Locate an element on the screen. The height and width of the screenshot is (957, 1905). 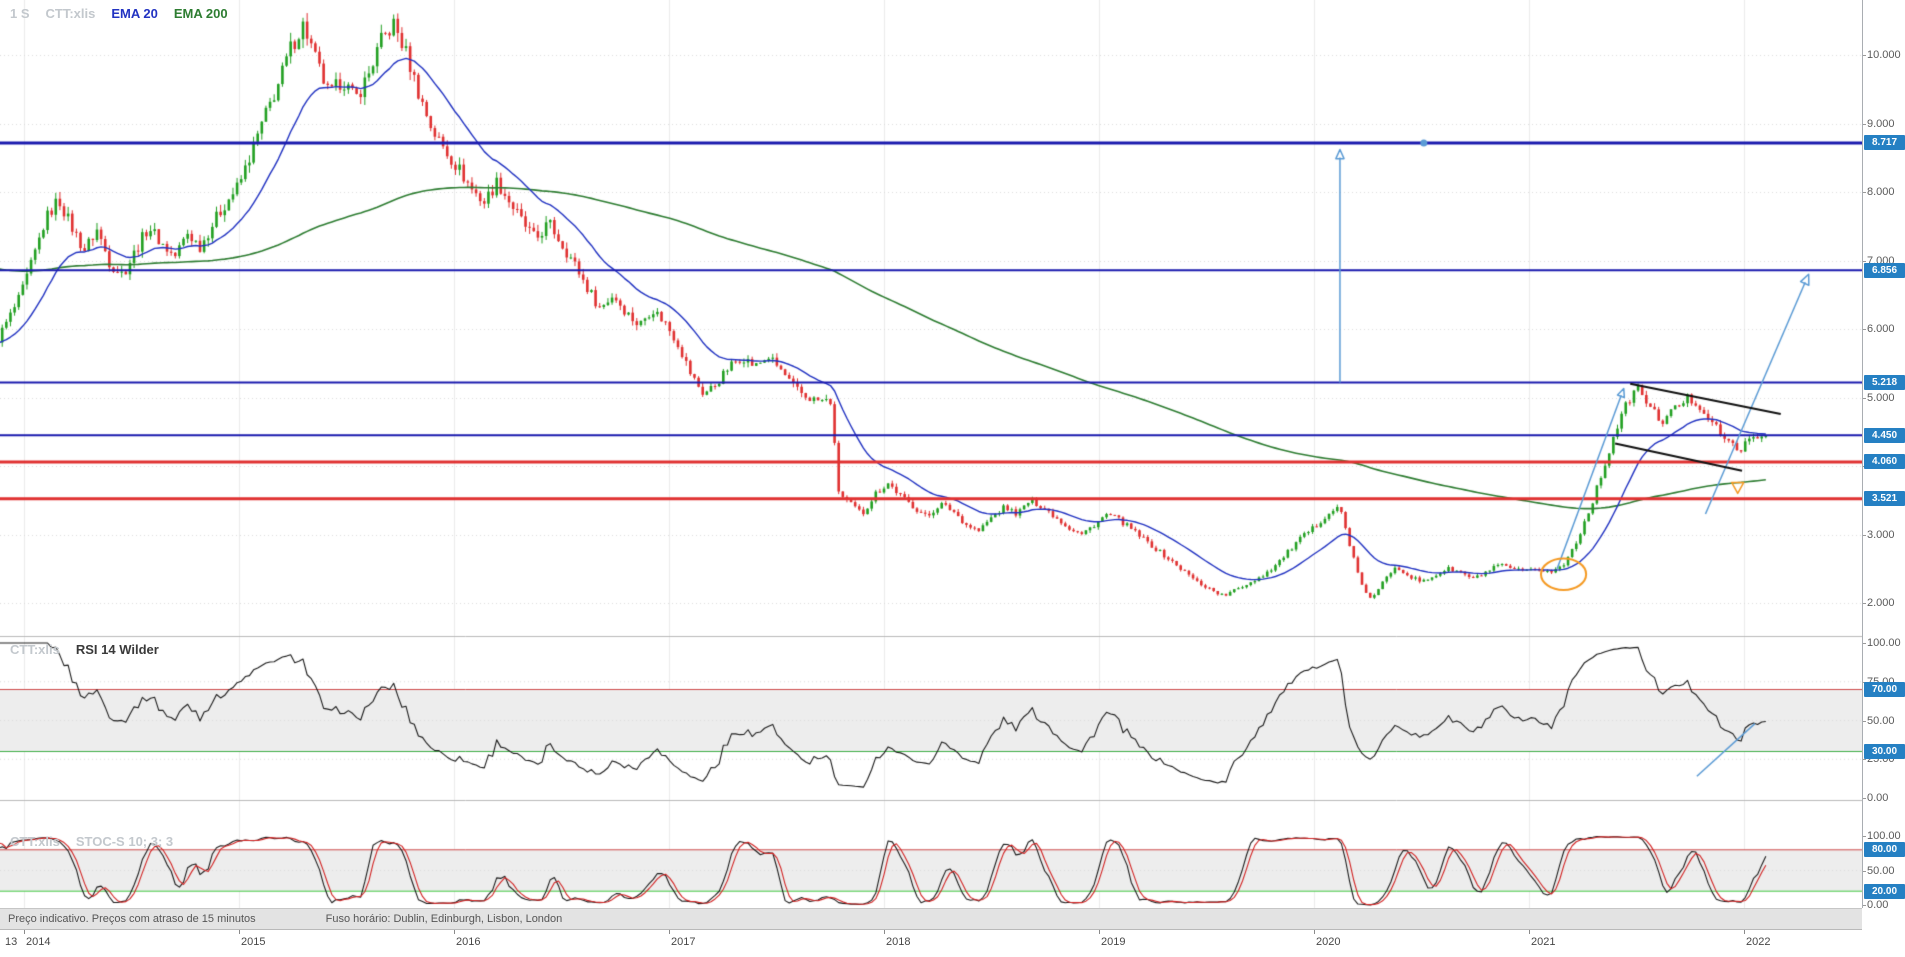
stoch-tick-label: 0.00 is located at coordinates (1878, 905).